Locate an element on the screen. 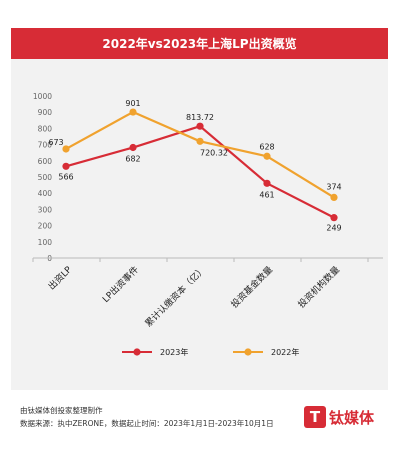 This screenshot has height=449, width=400. legend-label: 2022年 is located at coordinates (285, 352).